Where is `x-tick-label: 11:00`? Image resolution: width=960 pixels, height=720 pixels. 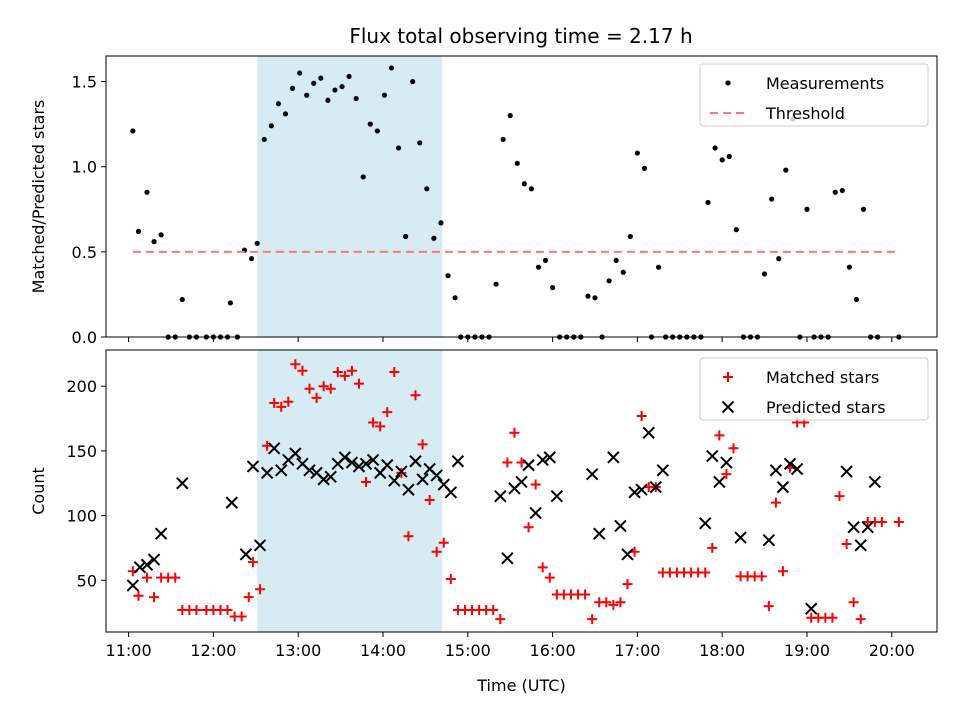 x-tick-label: 11:00 is located at coordinates (129, 650).